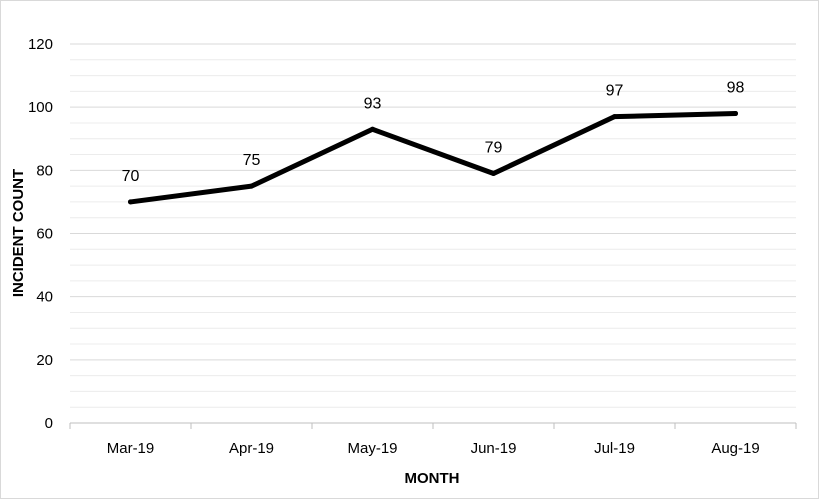 The height and width of the screenshot is (500, 819). What do you see at coordinates (735, 448) in the screenshot?
I see `x-tick-label: Aug-19` at bounding box center [735, 448].